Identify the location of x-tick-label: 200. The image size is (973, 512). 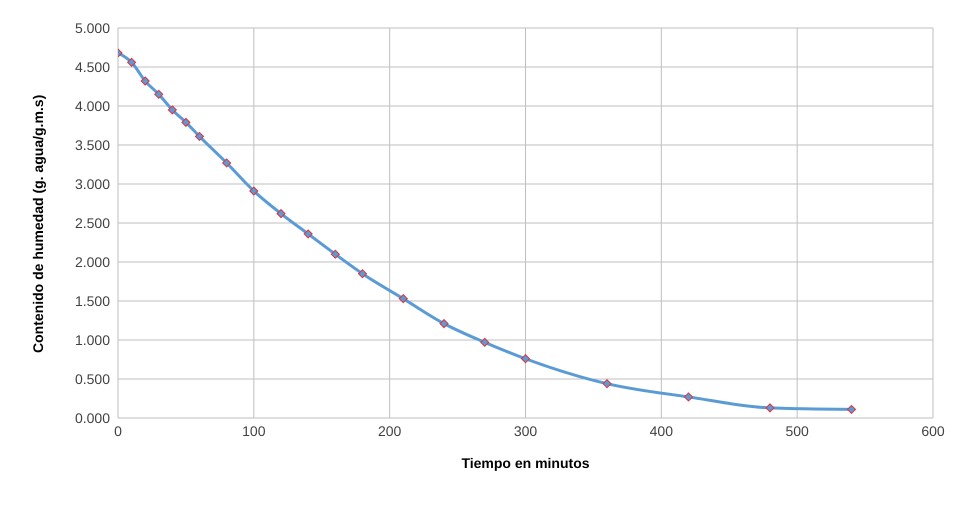
(390, 430).